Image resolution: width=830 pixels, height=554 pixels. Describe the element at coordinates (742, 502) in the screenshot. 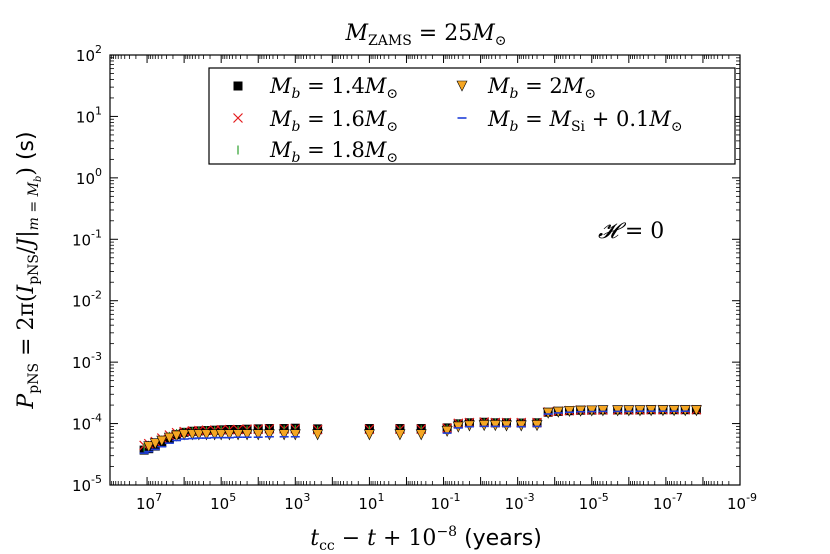

I see `x-tick-label: 10⁻⁹` at that location.